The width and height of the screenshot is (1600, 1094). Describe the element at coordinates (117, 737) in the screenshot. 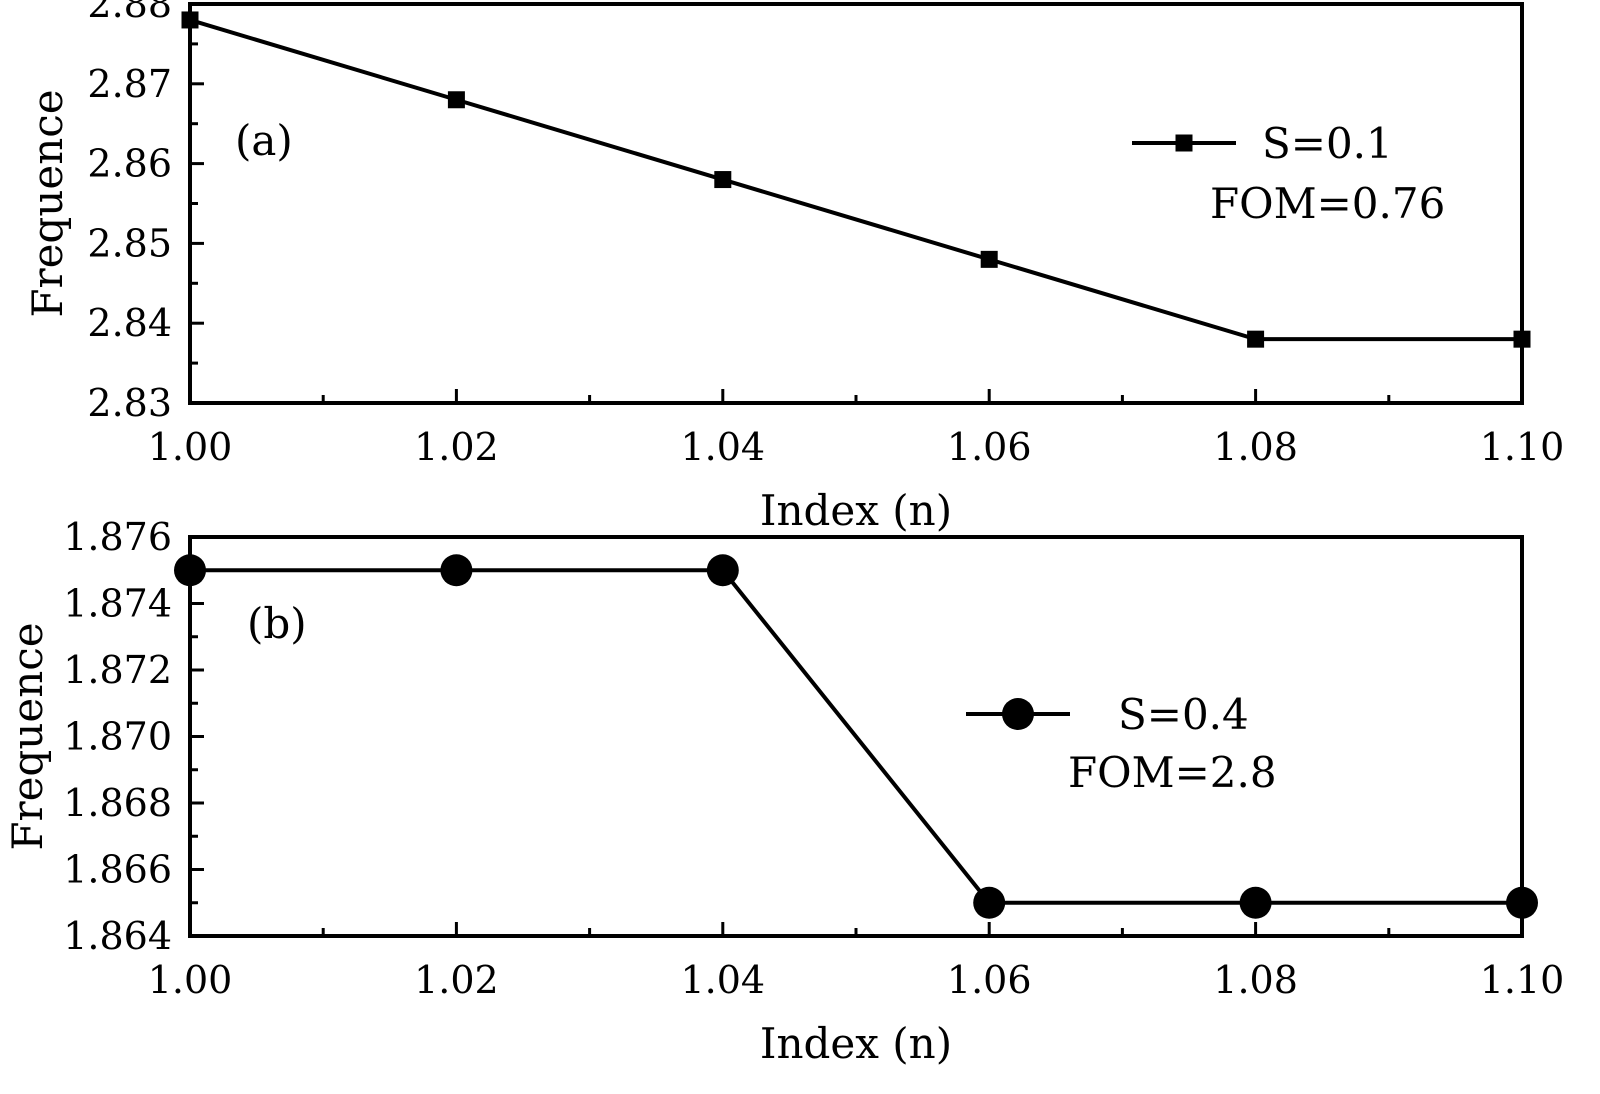

I see `y-tick-label: 1.870` at that location.